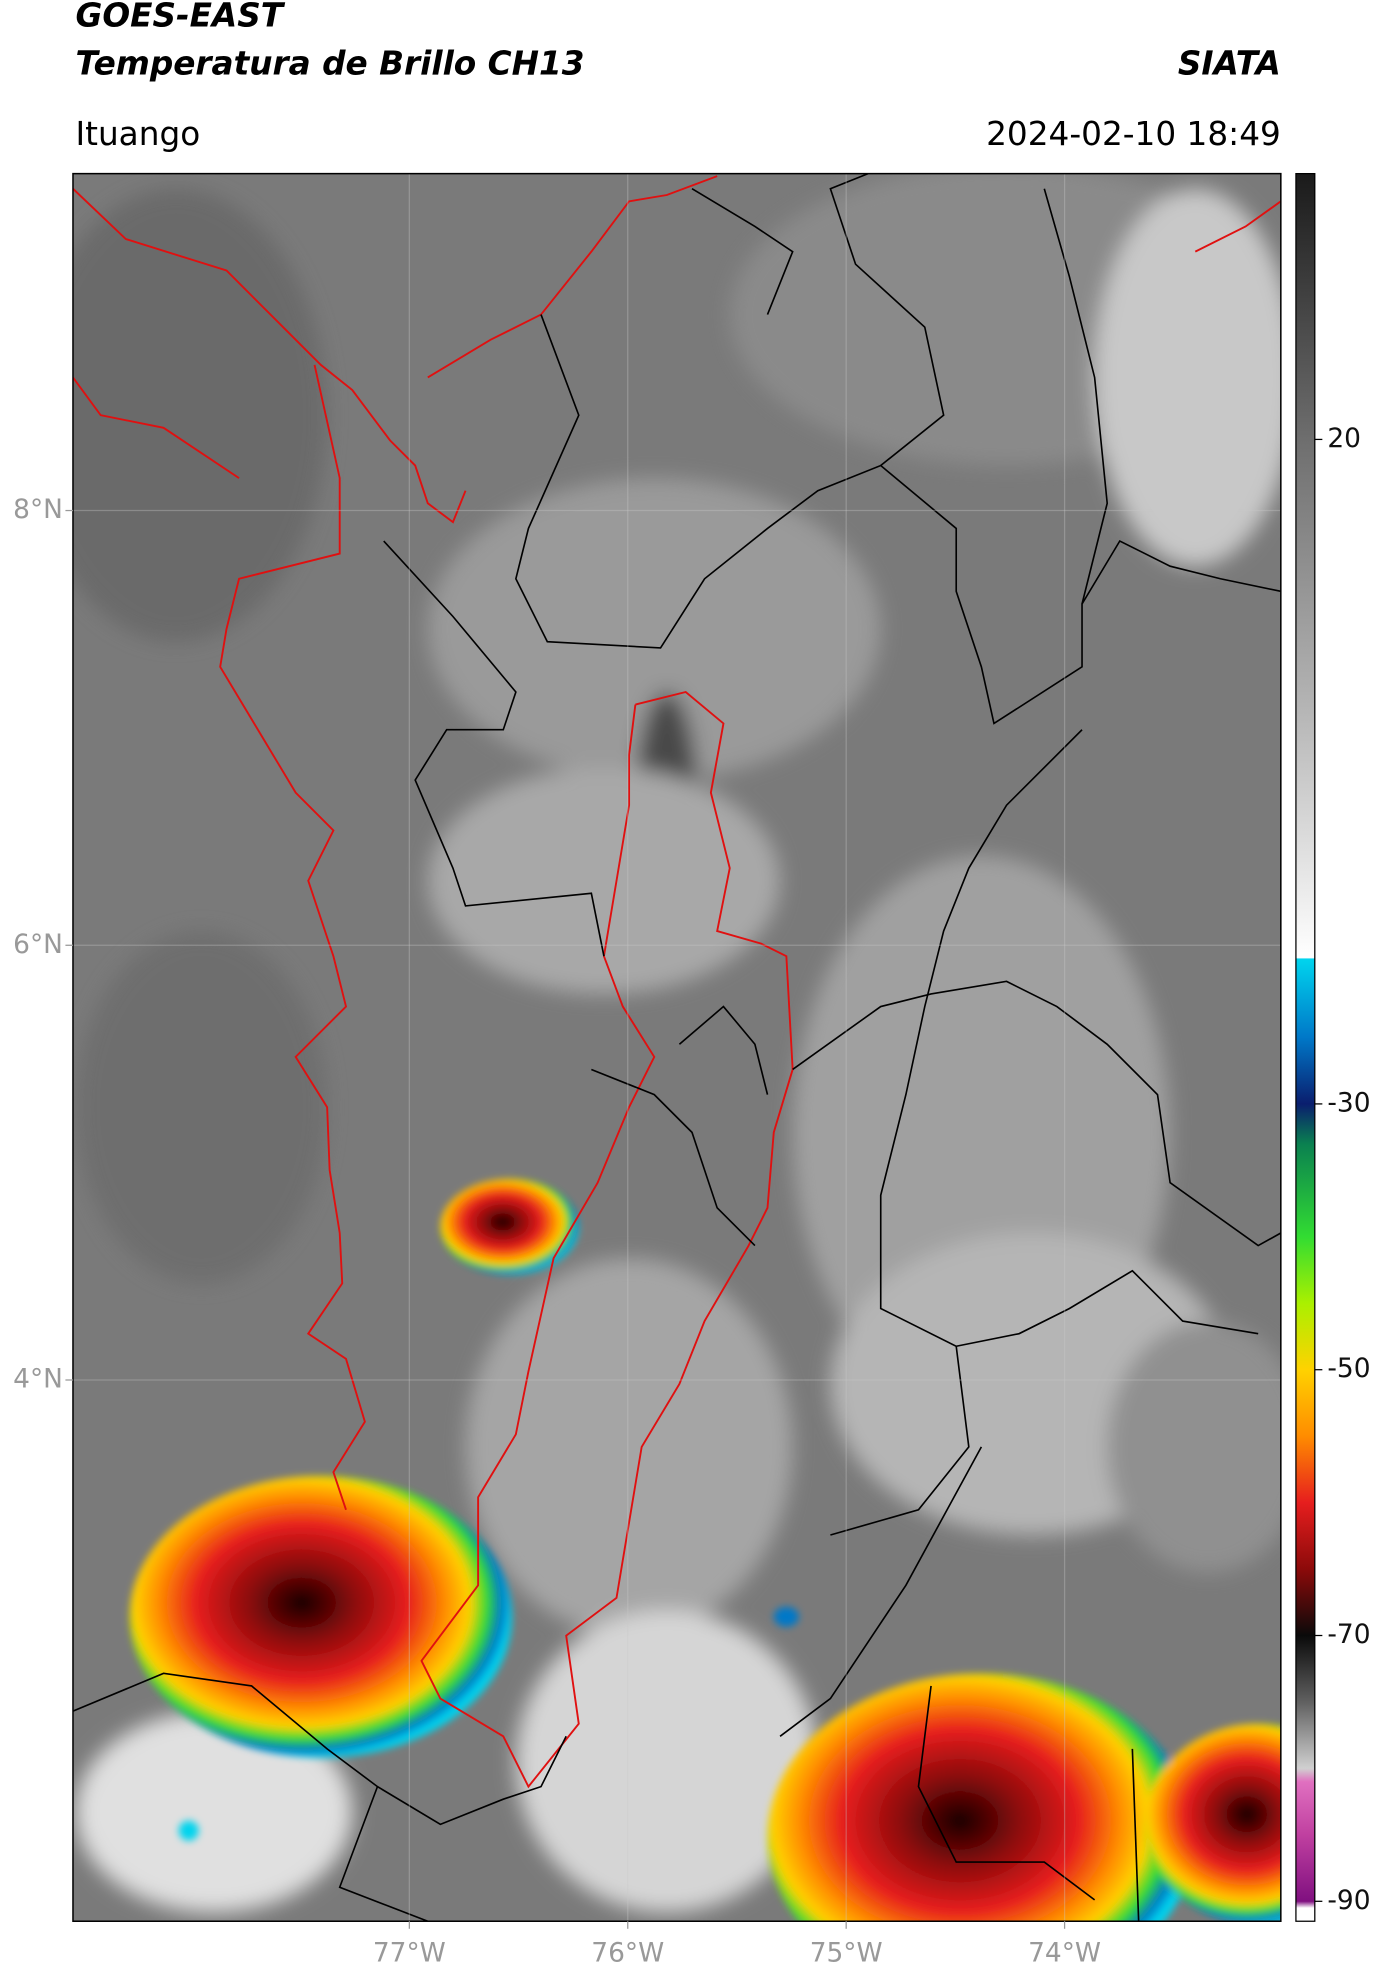 Image resolution: width=1384 pixels, height=1981 pixels. Describe the element at coordinates (38, 1378) in the screenshot. I see `lat-tick-label: 4°N` at that location.